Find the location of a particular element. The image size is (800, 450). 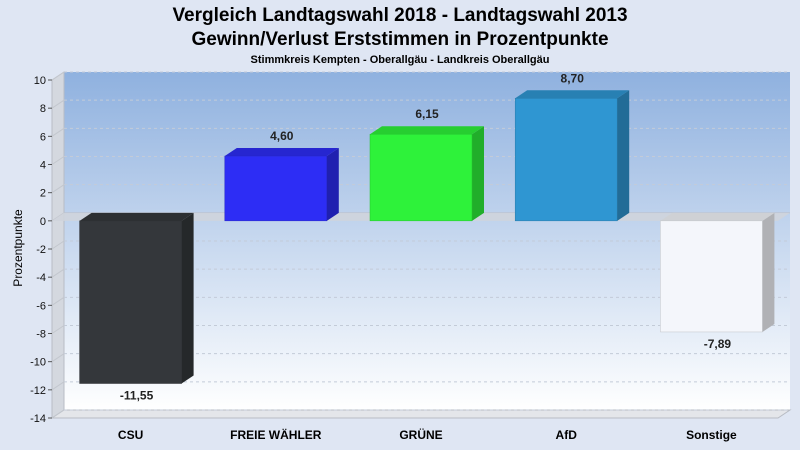

y-tick-label: 10 is located at coordinates (40, 81).